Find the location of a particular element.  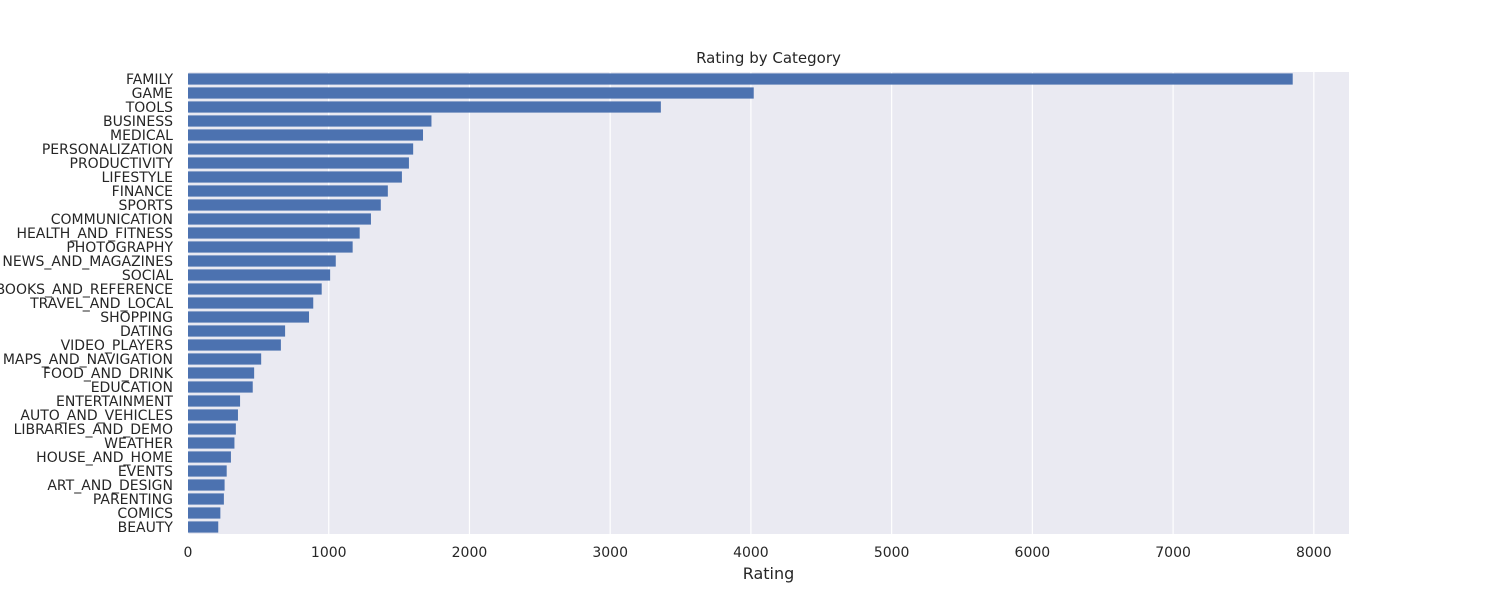

category-label: TOOLS is located at coordinates (149, 108).